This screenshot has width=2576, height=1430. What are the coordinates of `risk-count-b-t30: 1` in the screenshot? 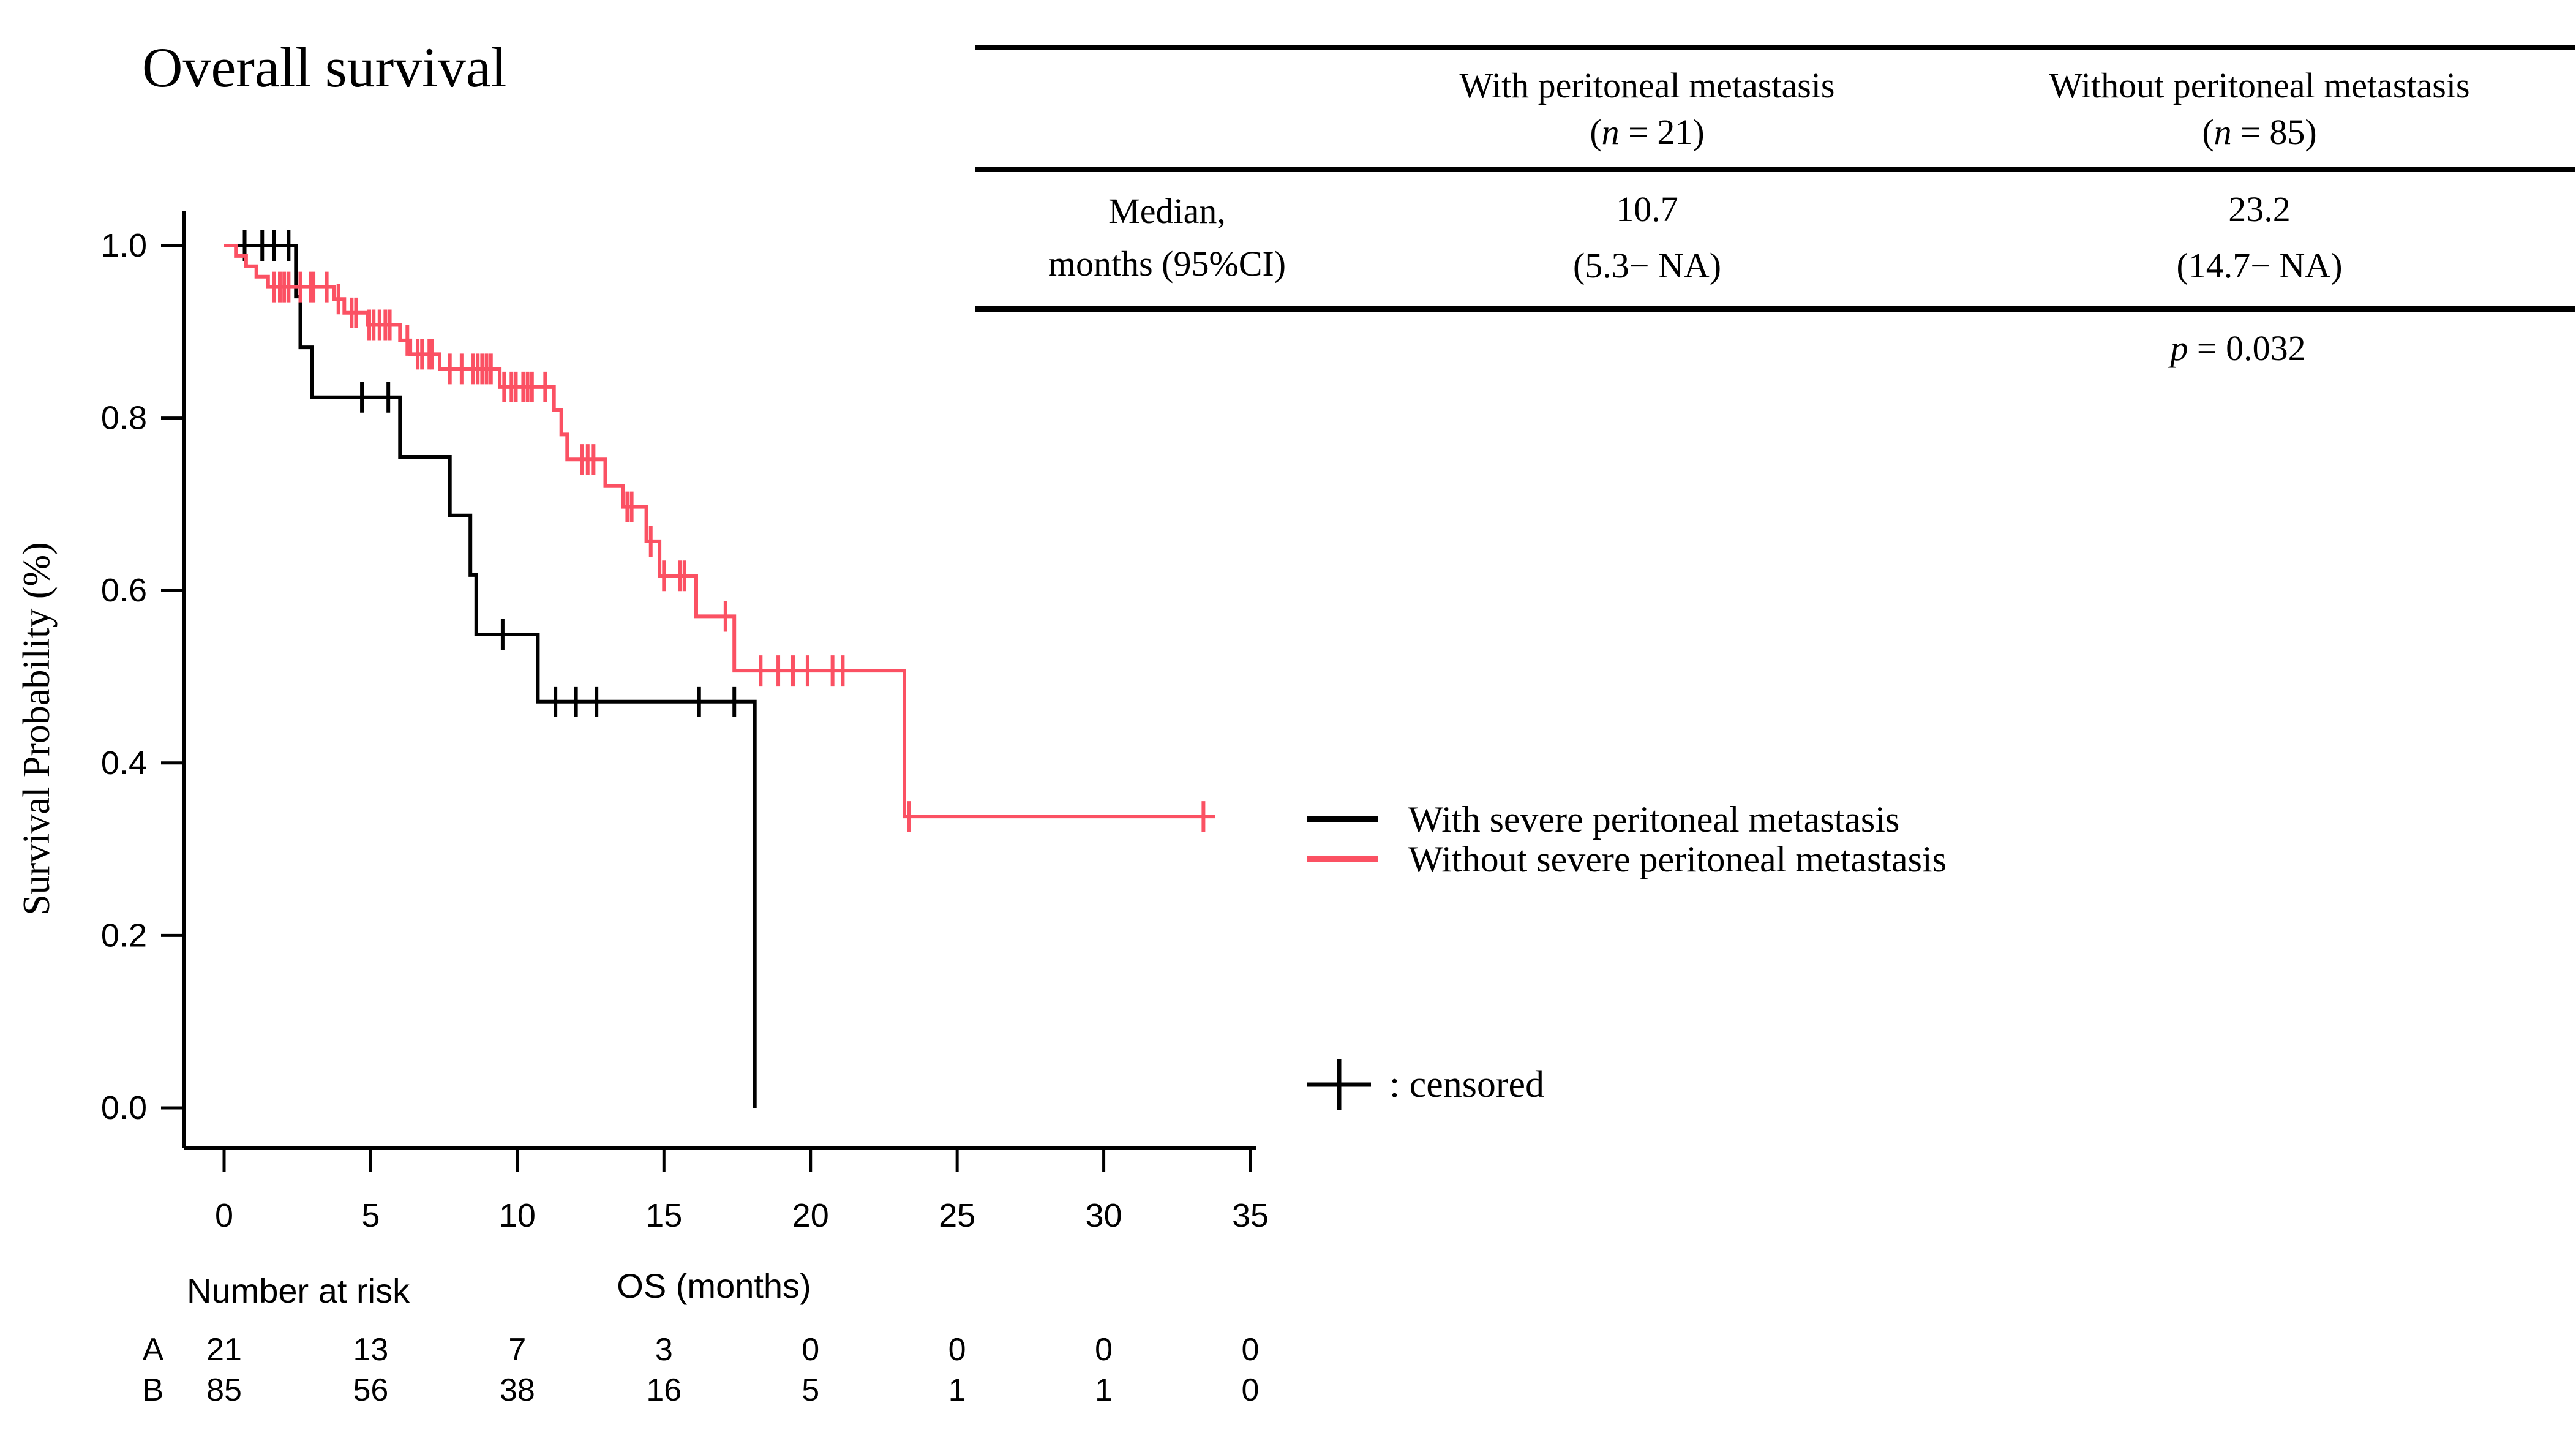 It's located at (1104, 1390).